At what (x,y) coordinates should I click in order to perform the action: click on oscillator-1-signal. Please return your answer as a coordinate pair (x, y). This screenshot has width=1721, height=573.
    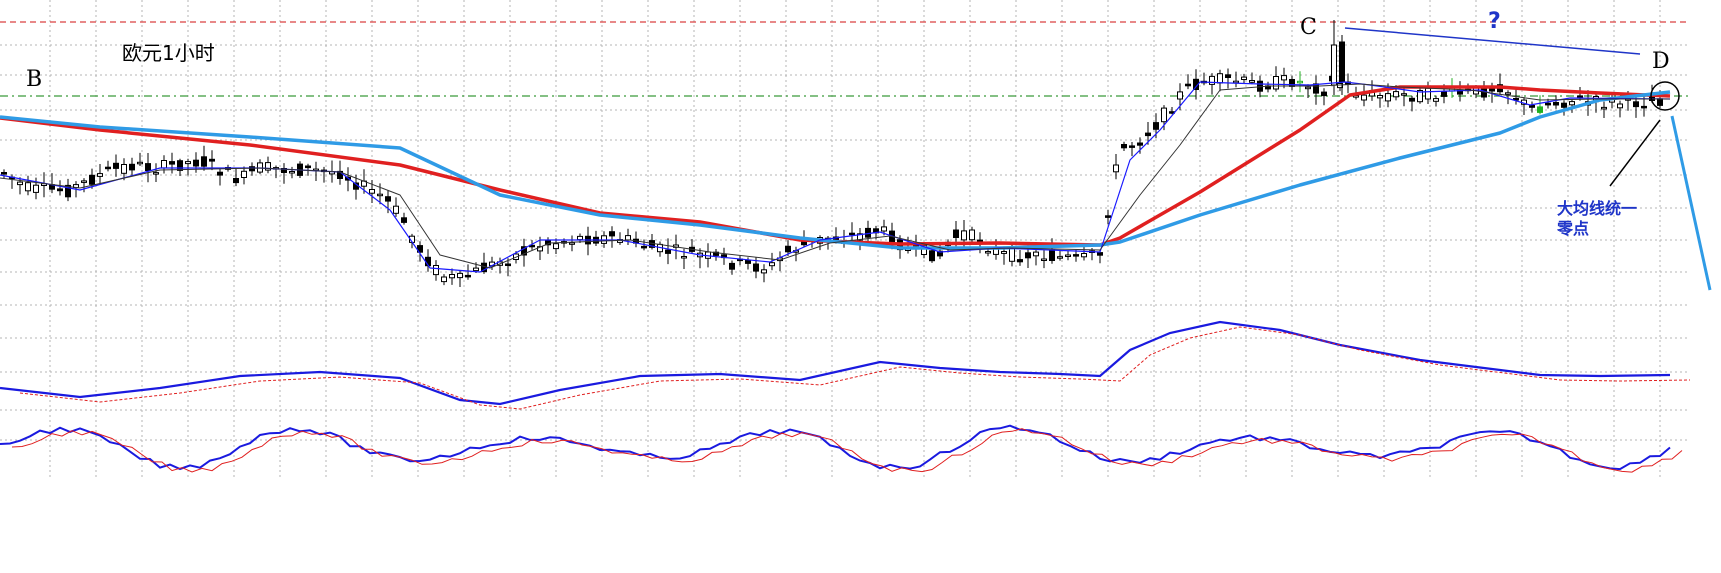
    Looking at the image, I should click on (855, 368).